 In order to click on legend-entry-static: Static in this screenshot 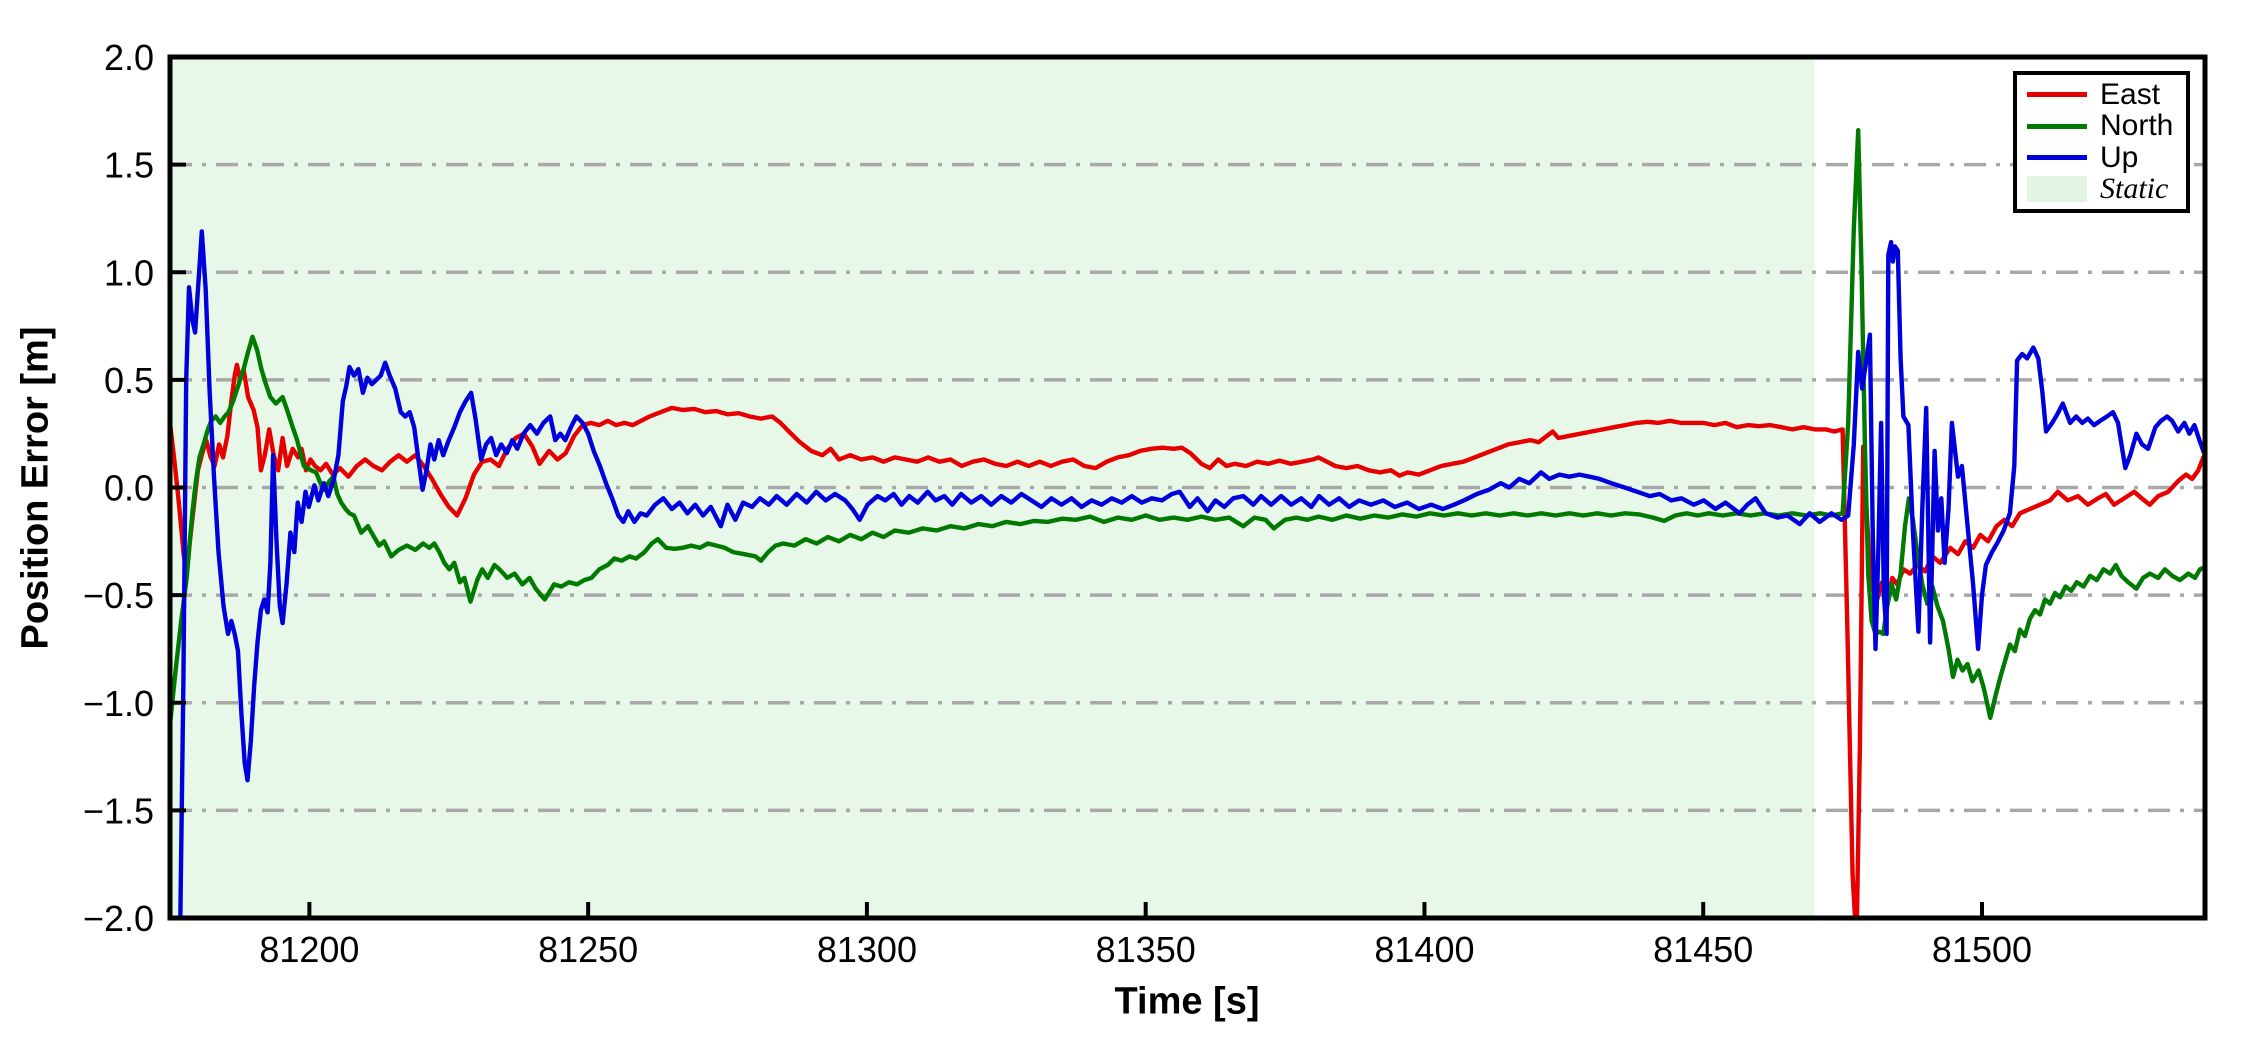, I will do `click(2103, 189)`.